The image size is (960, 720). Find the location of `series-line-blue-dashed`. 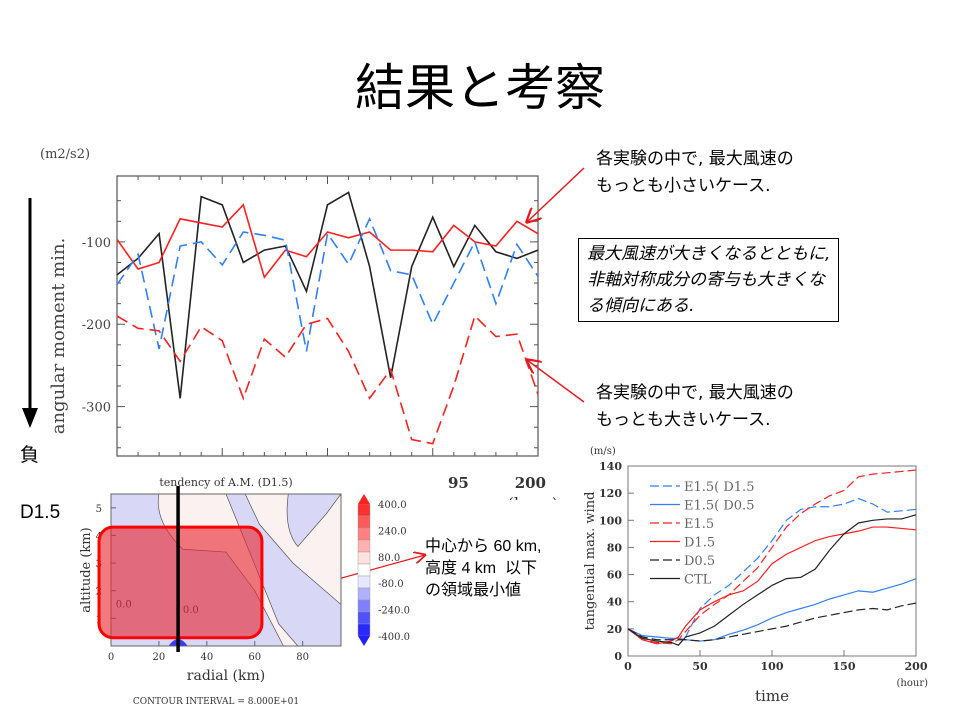

series-line-blue-dashed is located at coordinates (327, 284).